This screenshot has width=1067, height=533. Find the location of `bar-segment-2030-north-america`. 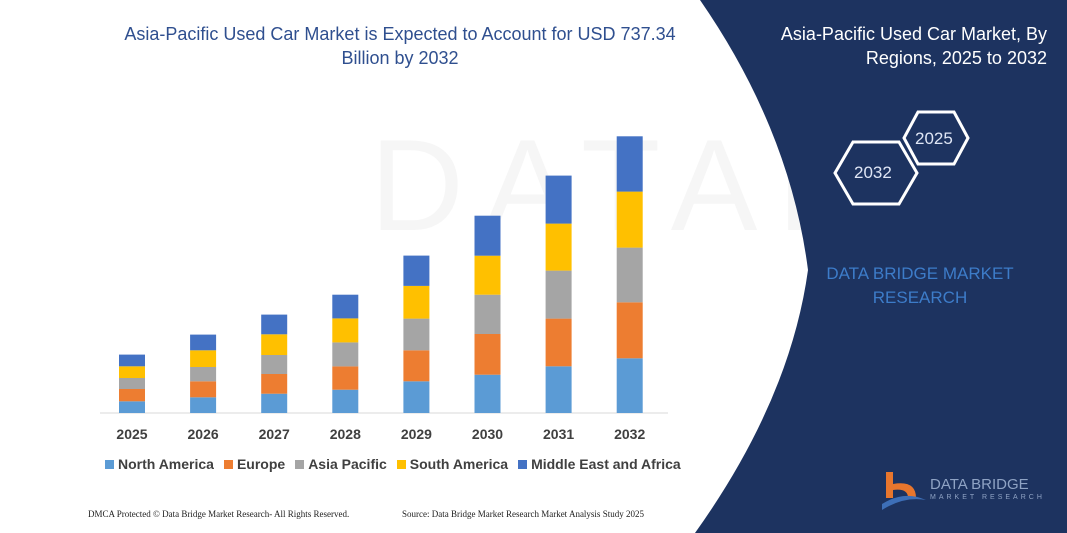

bar-segment-2030-north-america is located at coordinates (487, 393).